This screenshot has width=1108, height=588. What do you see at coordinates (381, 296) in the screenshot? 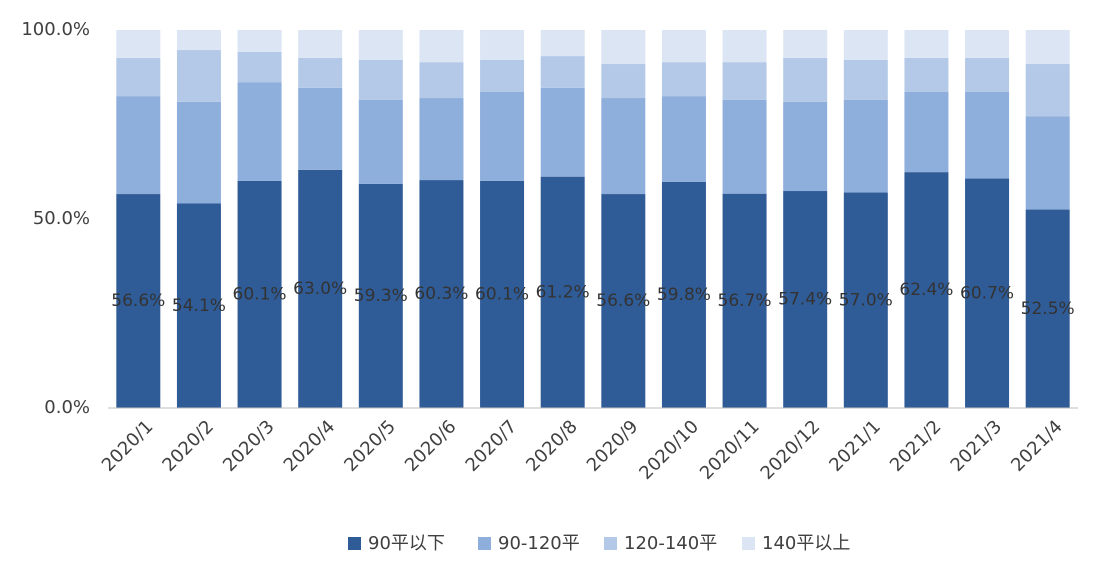
I see `data-label: 59.3%` at bounding box center [381, 296].